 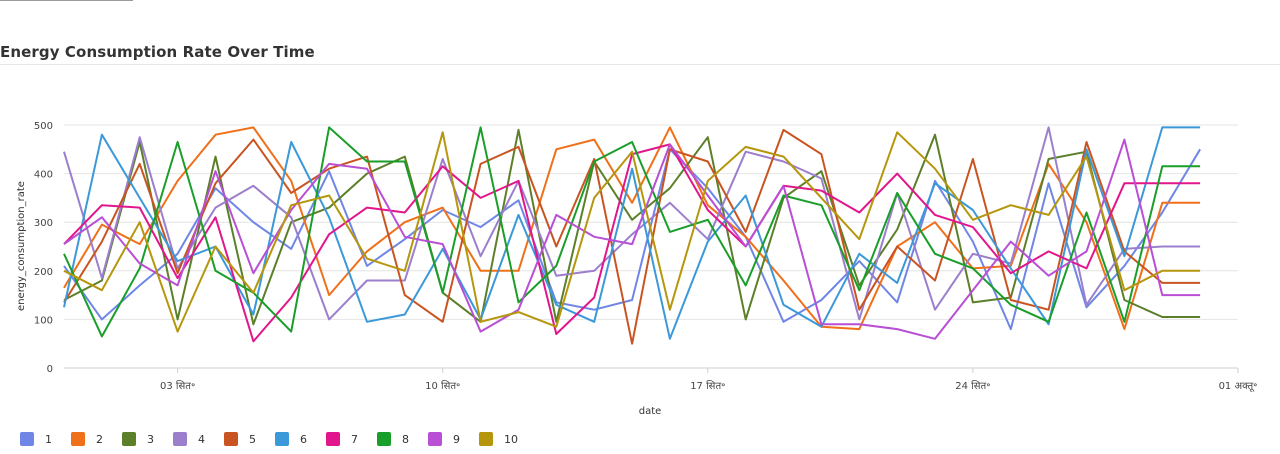 I want to click on legend-item-2: 2, so click(x=87, y=439).